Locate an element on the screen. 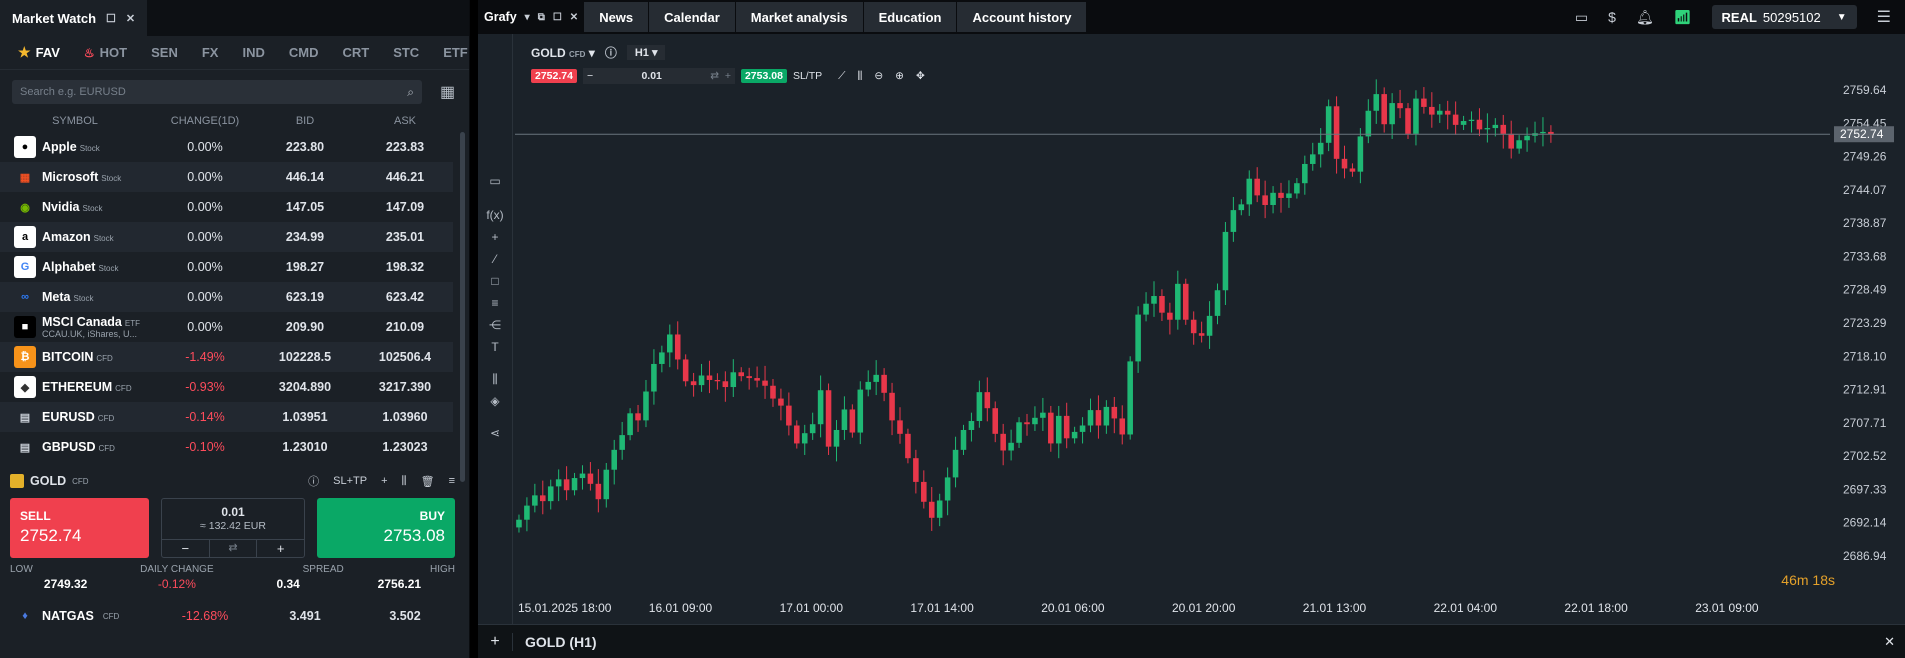 The width and height of the screenshot is (1905, 658). bid-cell: 623.19 is located at coordinates (305, 297).